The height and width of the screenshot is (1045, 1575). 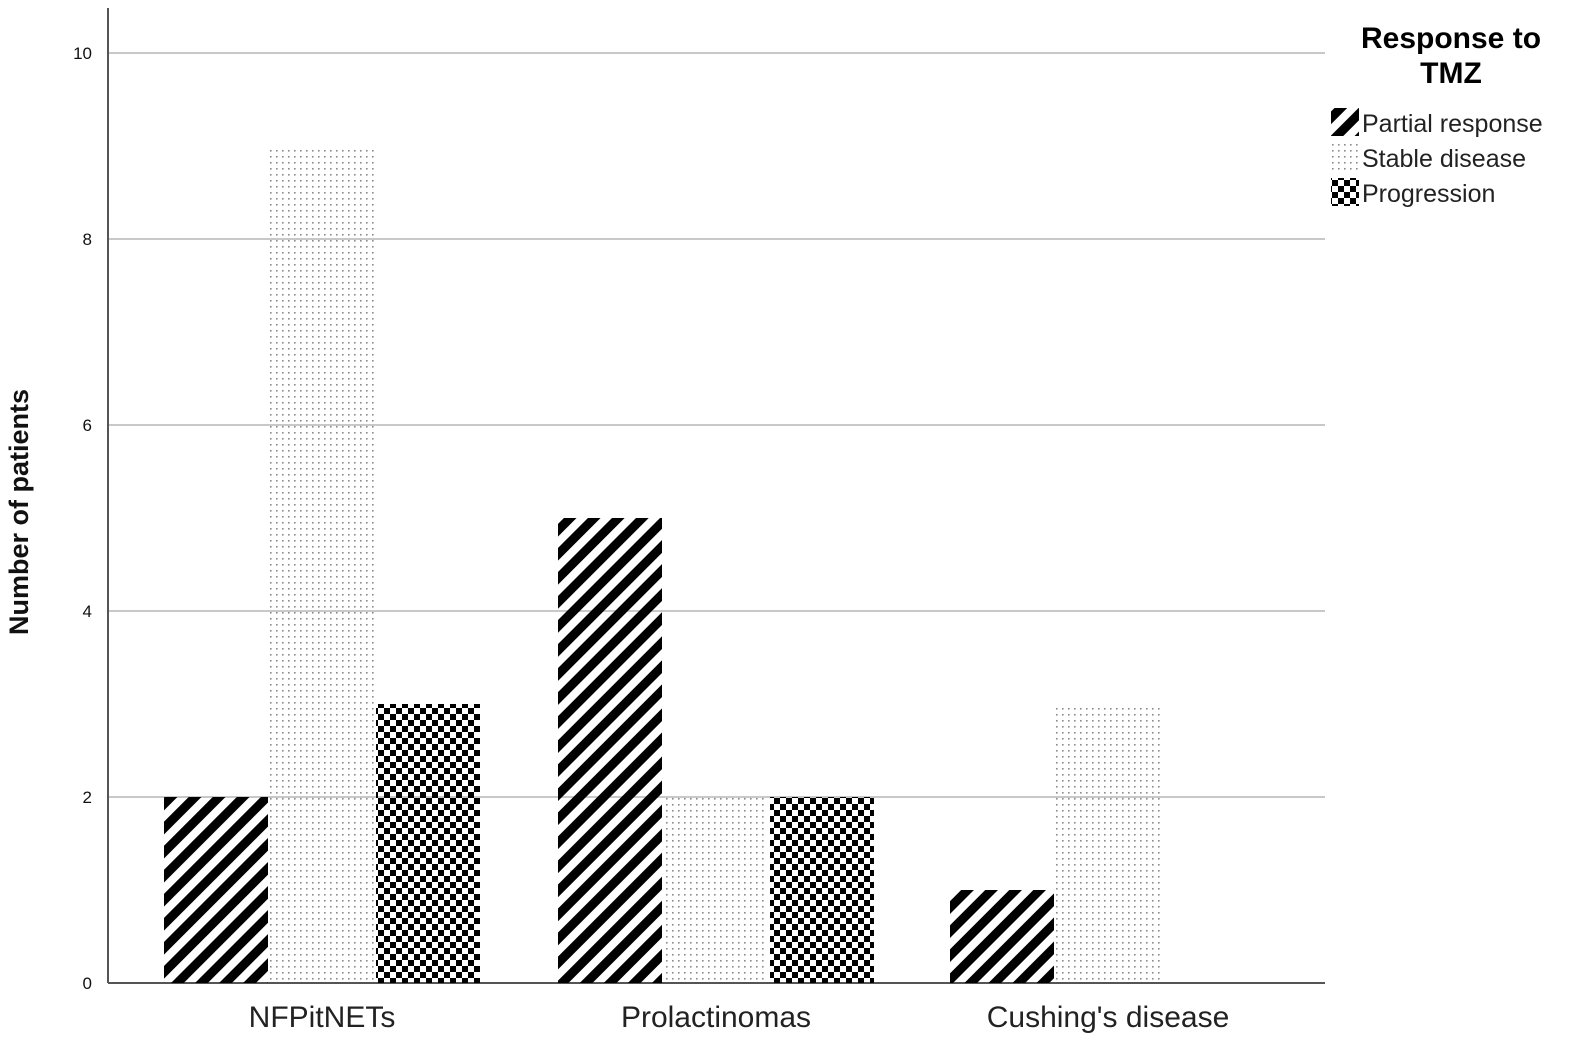 What do you see at coordinates (1345, 122) in the screenshot?
I see `legend-swatch-diagonal-stripes` at bounding box center [1345, 122].